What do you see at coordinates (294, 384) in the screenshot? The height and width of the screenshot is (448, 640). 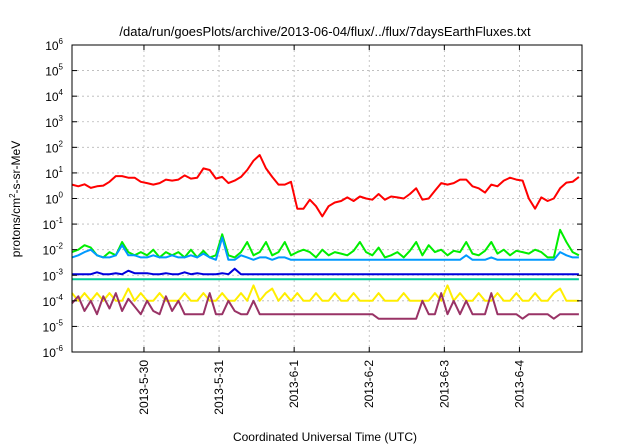 I see `x-tick-label: 2013-6-1` at bounding box center [294, 384].